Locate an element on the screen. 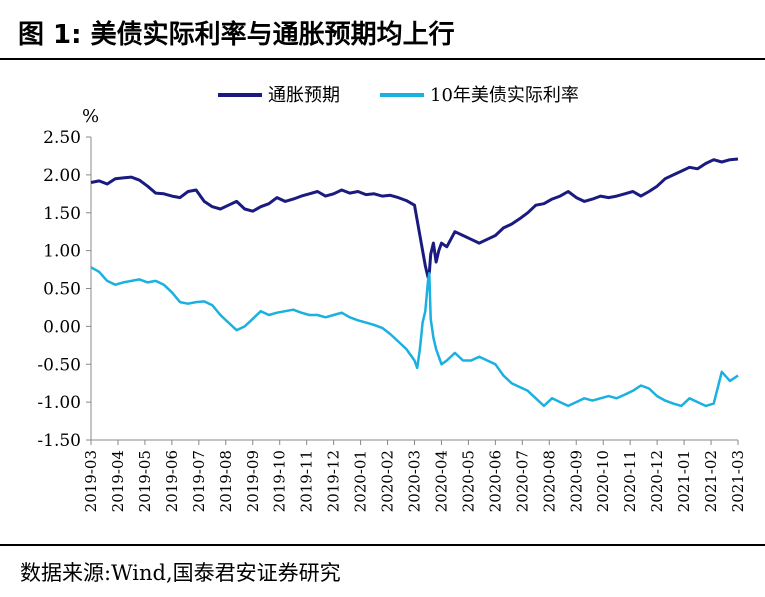 Image resolution: width=765 pixels, height=597 pixels. x-tick-label: 2020-08 is located at coordinates (549, 481).